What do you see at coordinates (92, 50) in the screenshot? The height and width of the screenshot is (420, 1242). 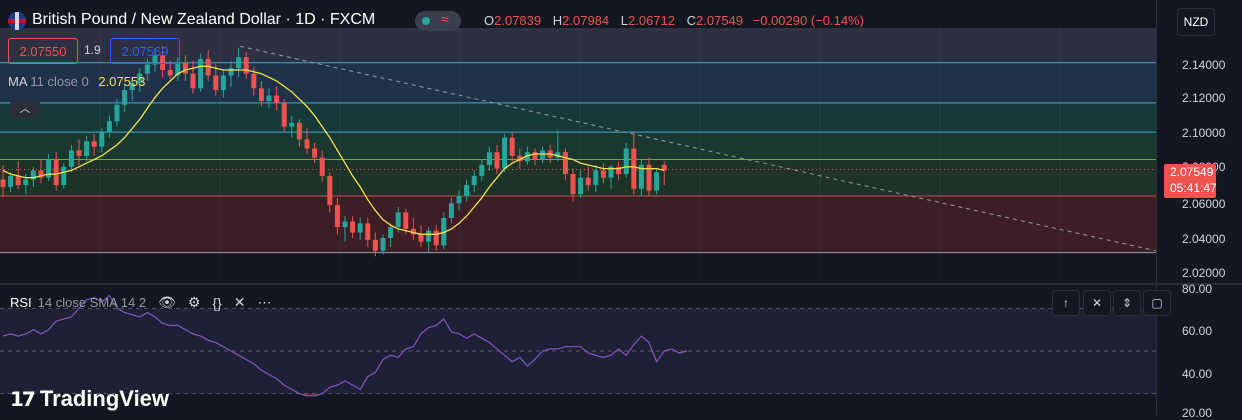 I see `spread-value: 1.9` at bounding box center [92, 50].